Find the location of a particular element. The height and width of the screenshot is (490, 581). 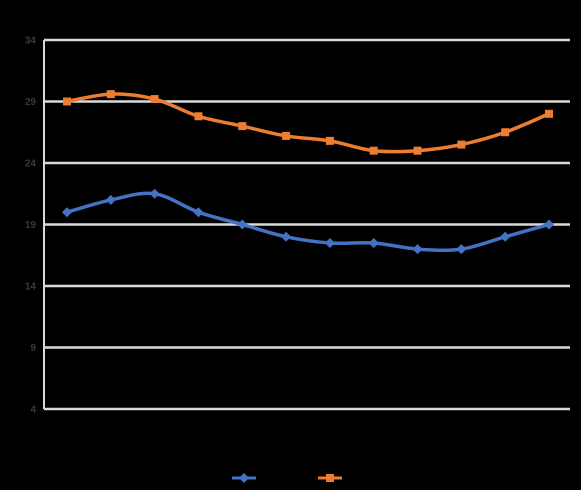

y-tick-label: 4 is located at coordinates (33, 410).